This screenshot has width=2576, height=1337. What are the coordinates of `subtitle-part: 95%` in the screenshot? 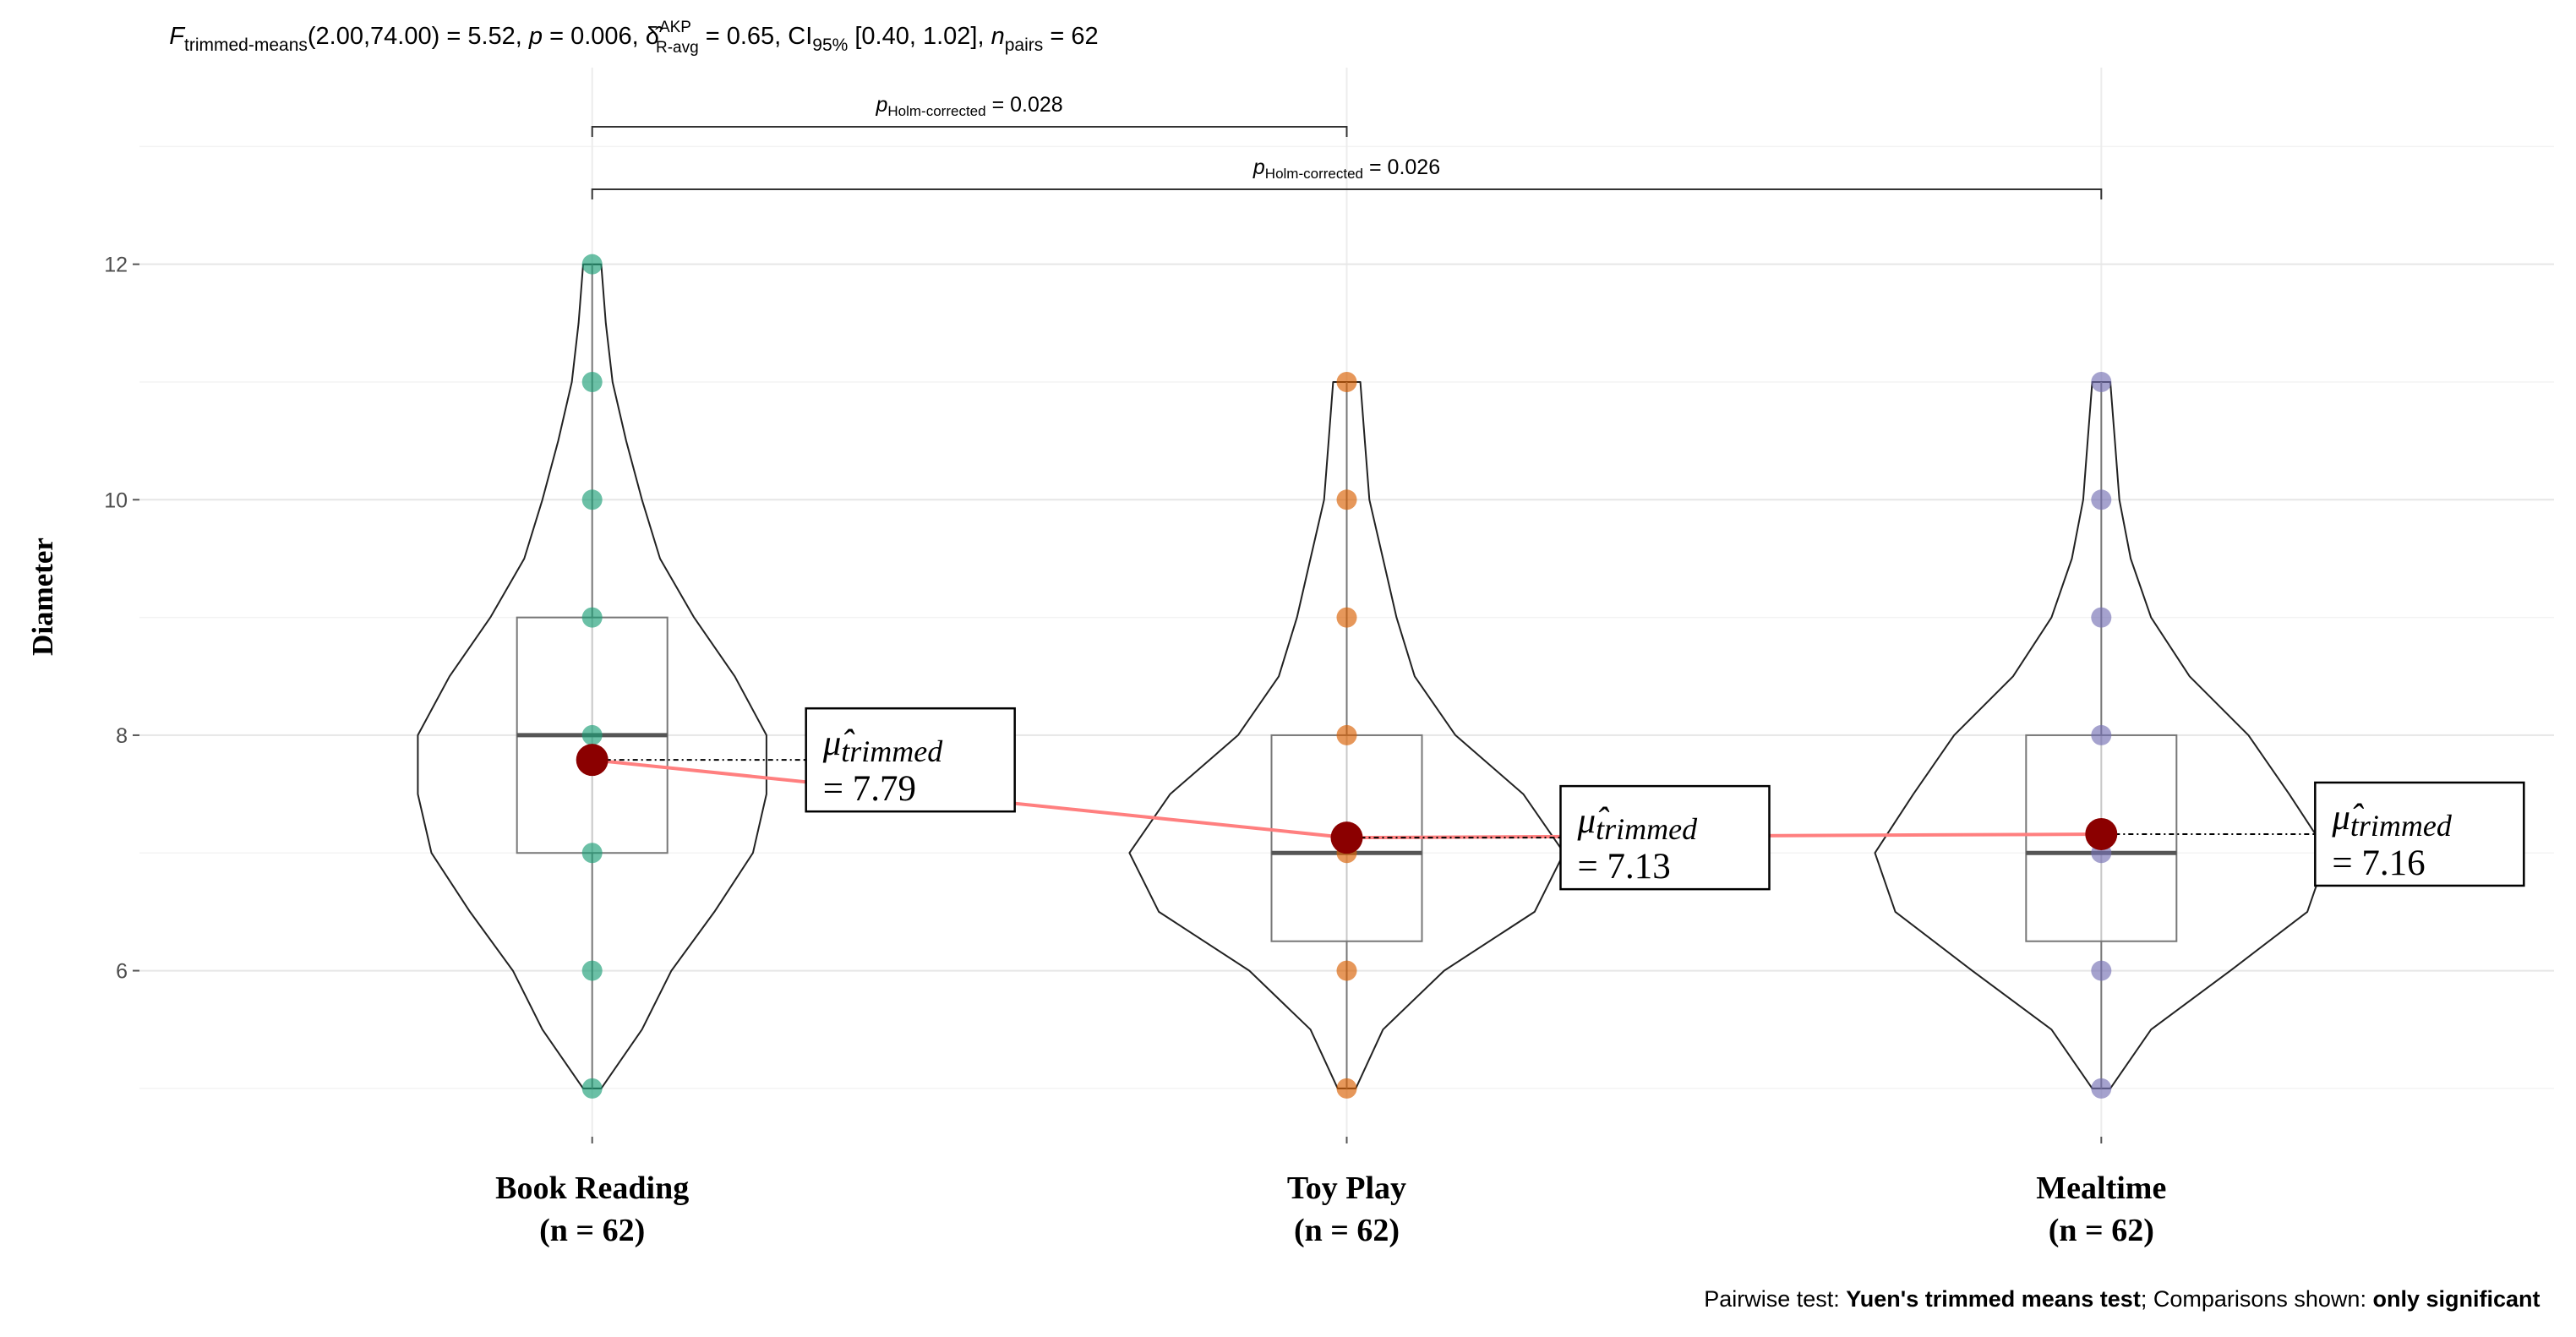 It's located at (830, 45).